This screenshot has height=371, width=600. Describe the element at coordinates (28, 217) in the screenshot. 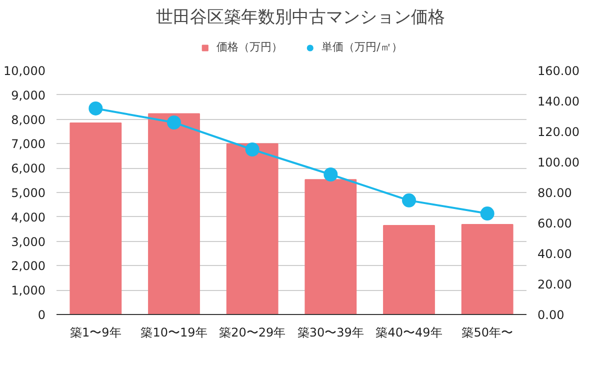

I see `y-tick-label: 4,000` at that location.